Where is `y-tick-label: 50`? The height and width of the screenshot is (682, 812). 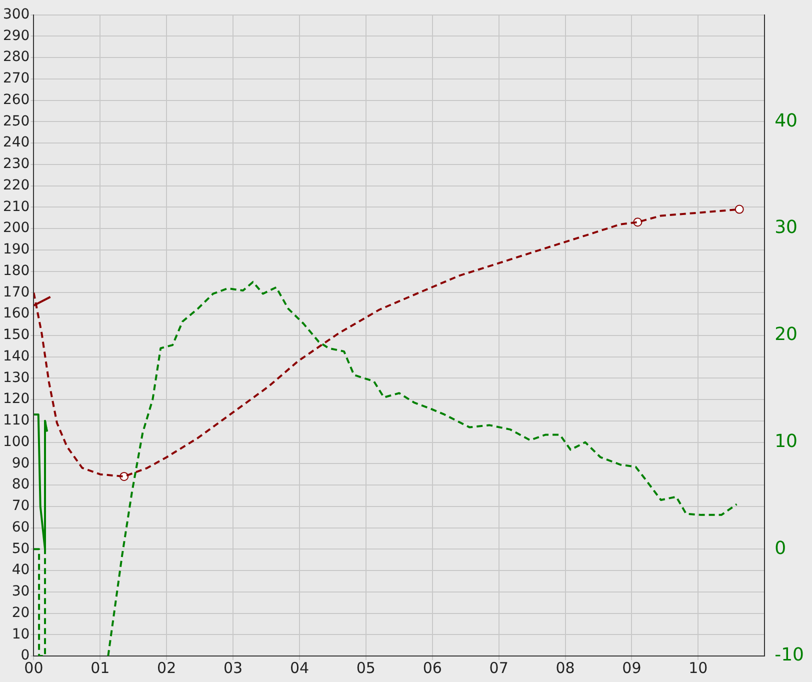 y-tick-label: 50 is located at coordinates (21, 548).